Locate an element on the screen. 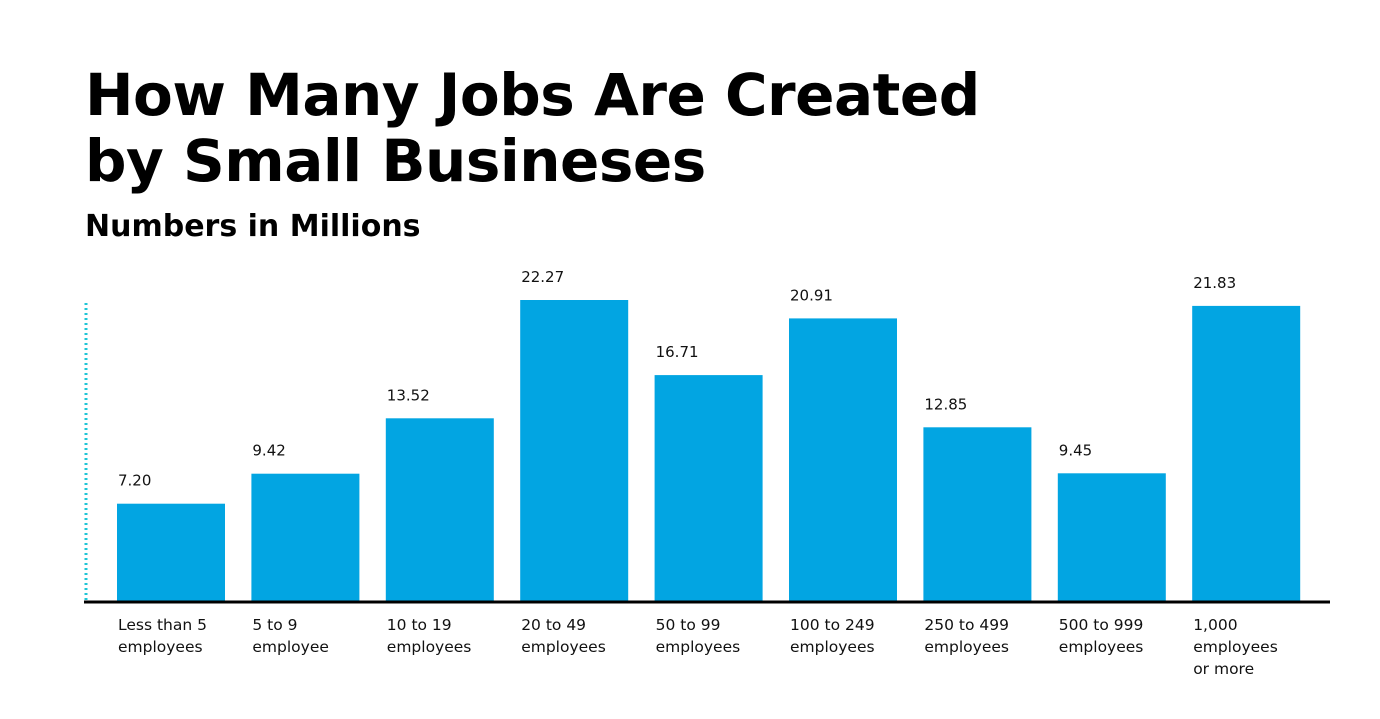  category-label-1: Less than 5 employees is located at coordinates (162, 636).